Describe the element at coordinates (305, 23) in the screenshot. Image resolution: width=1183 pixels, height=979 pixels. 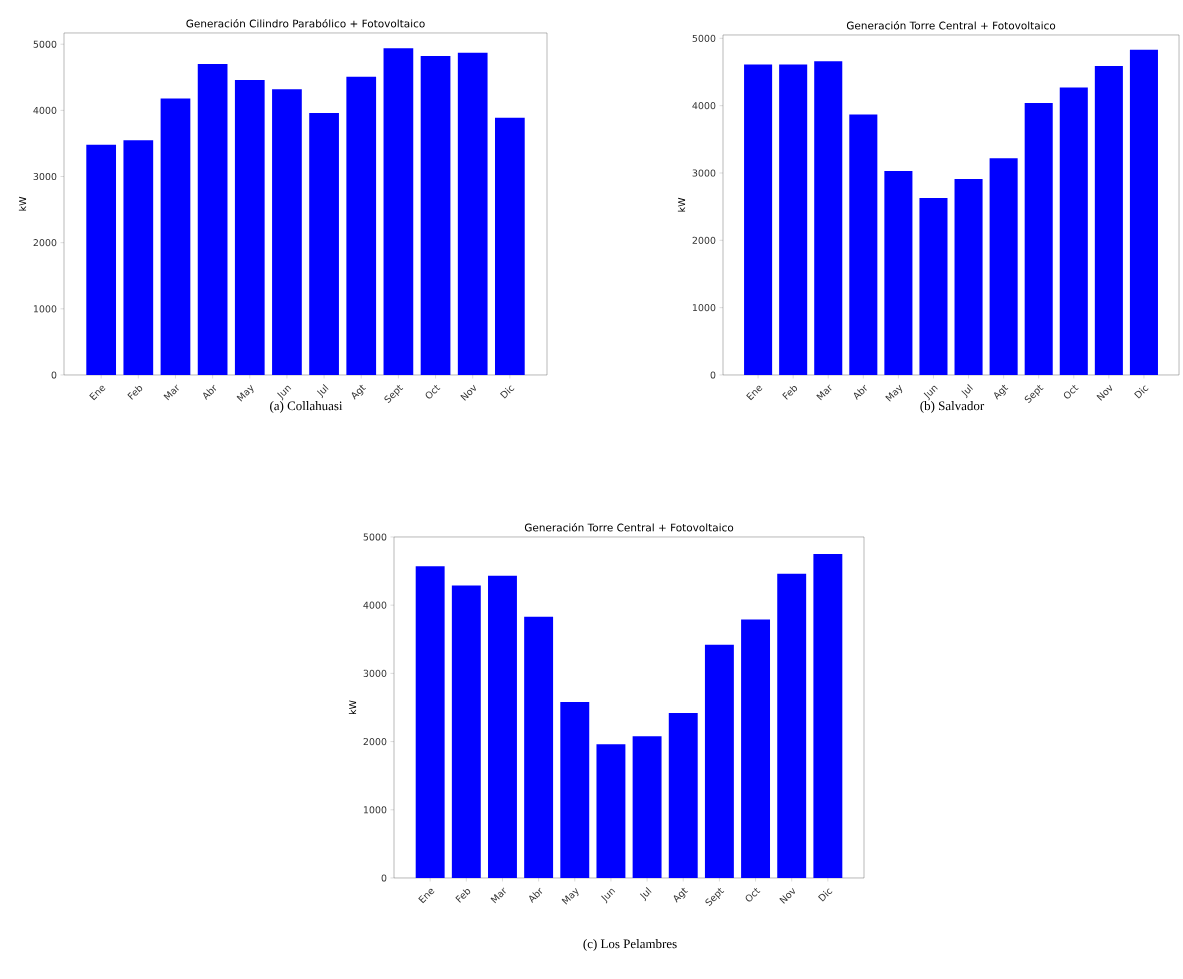
I see `chart-title: Generación Cilindro Parabólico + Fotovoltaico` at that location.